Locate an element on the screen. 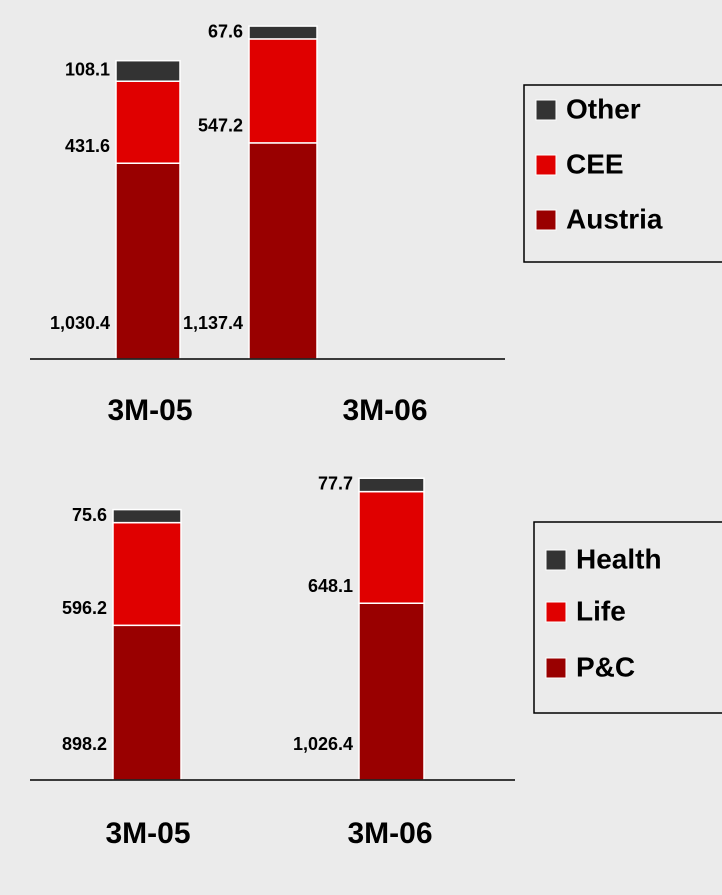 This screenshot has width=722, height=895. value-label: 431.6 is located at coordinates (87, 146).